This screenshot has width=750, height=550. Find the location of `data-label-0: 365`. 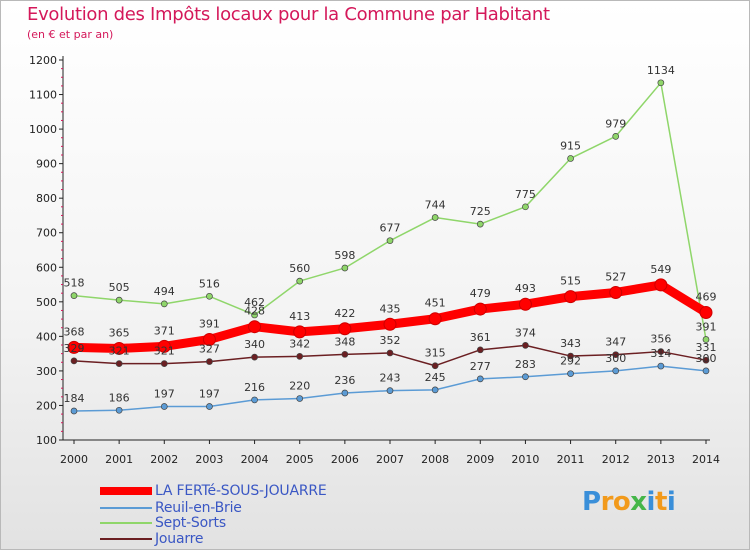

data-label-0: 365 is located at coordinates (119, 332).